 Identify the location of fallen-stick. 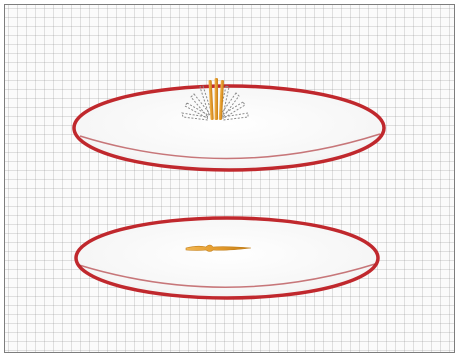
(218, 248).